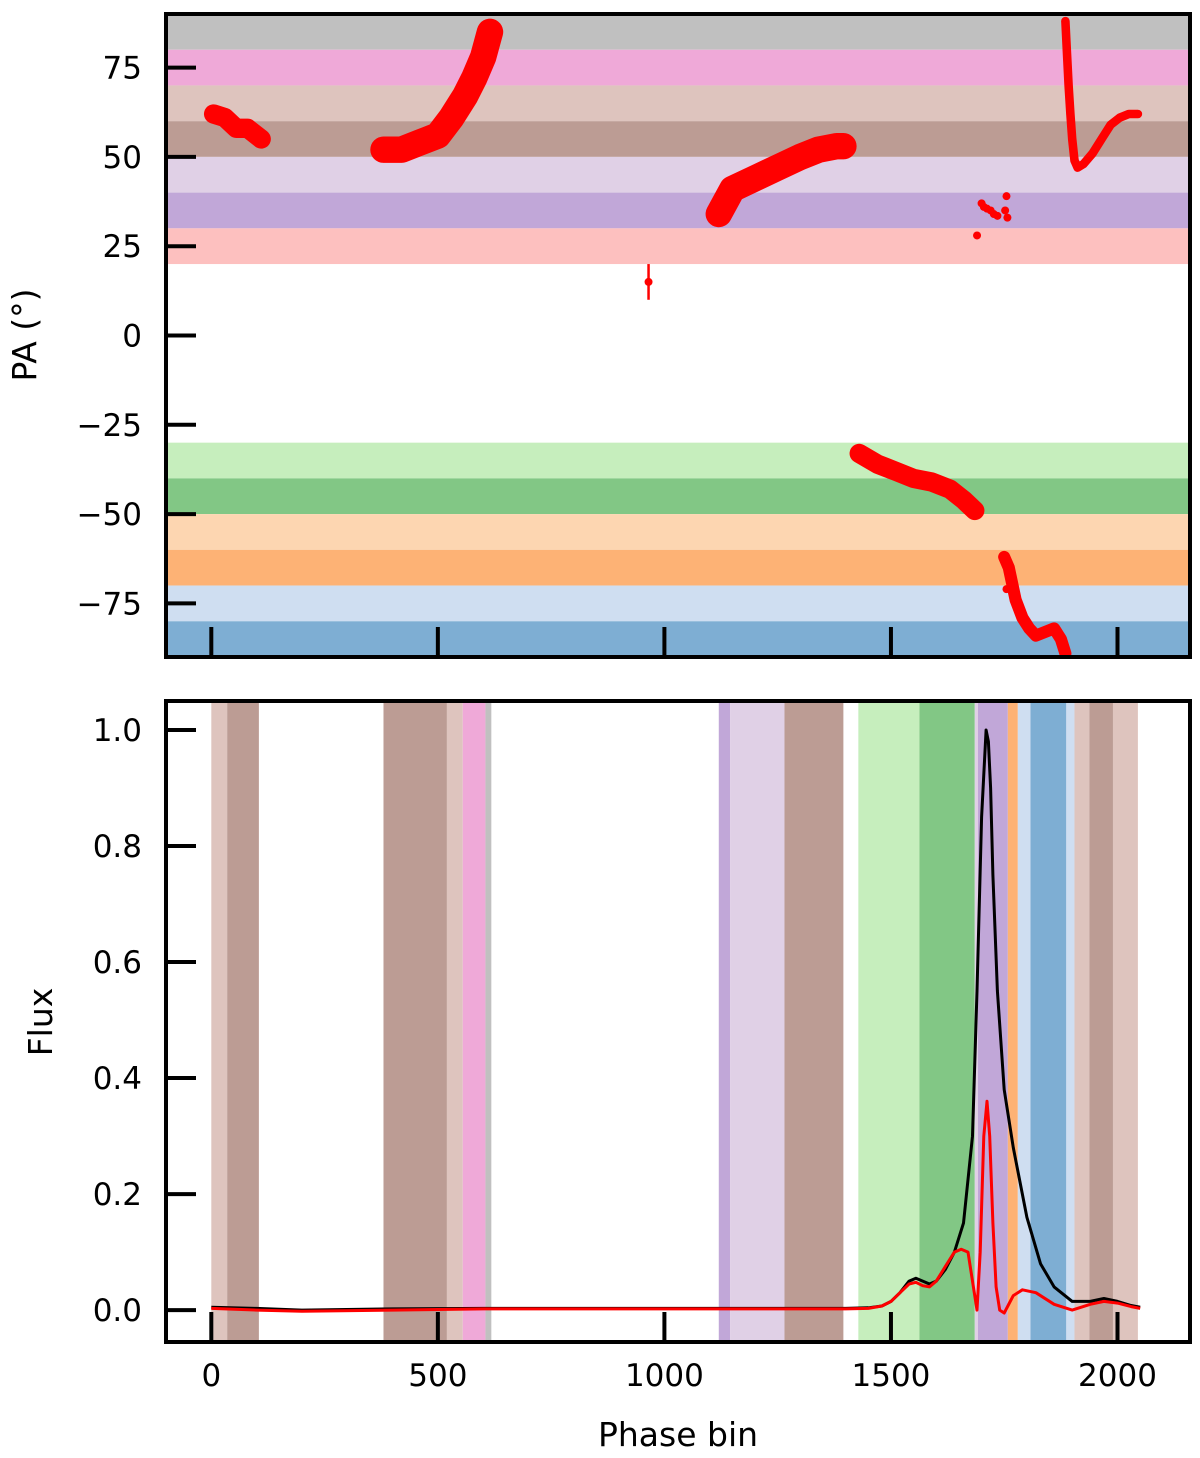  What do you see at coordinates (117, 1311) in the screenshot?
I see `y-tick-label: 0.0` at bounding box center [117, 1311].